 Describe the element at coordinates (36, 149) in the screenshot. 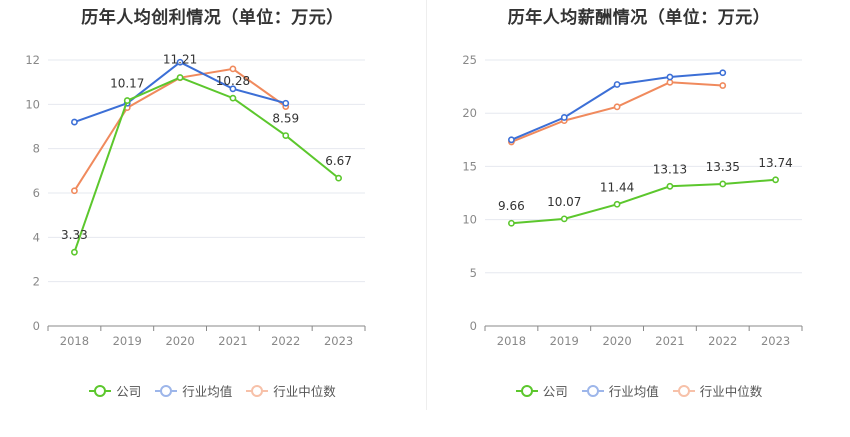

I see `y-tick-label: 8` at that location.